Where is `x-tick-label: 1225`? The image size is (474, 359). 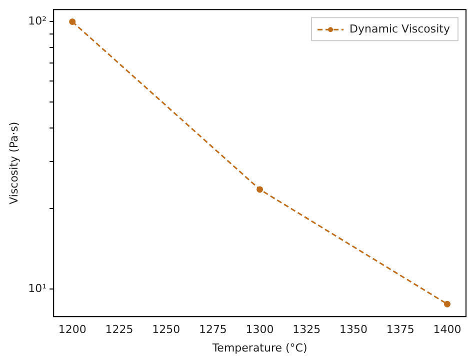
x-tick-label: 1225 is located at coordinates (119, 329).